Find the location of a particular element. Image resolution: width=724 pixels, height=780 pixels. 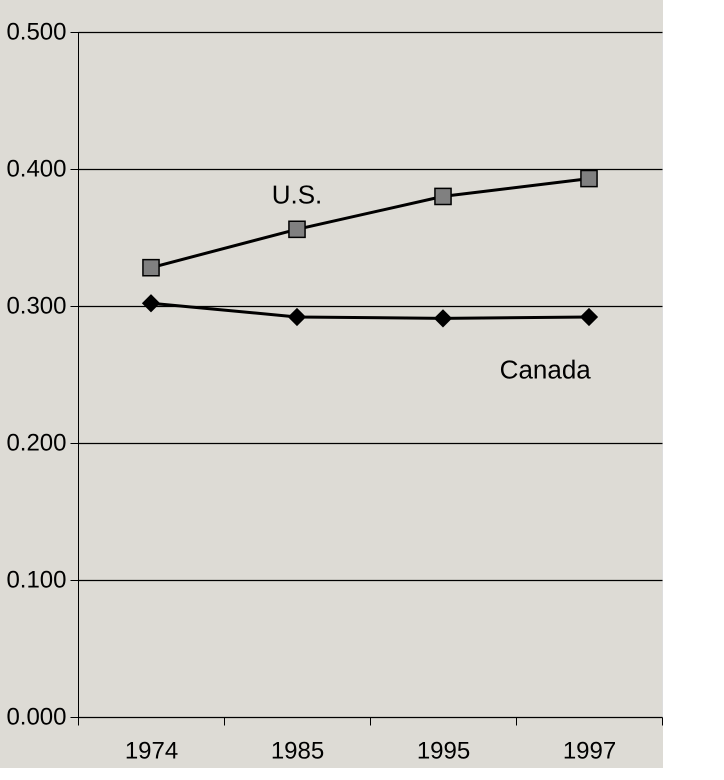

y-tick-label: 0.400 is located at coordinates (36, 169).